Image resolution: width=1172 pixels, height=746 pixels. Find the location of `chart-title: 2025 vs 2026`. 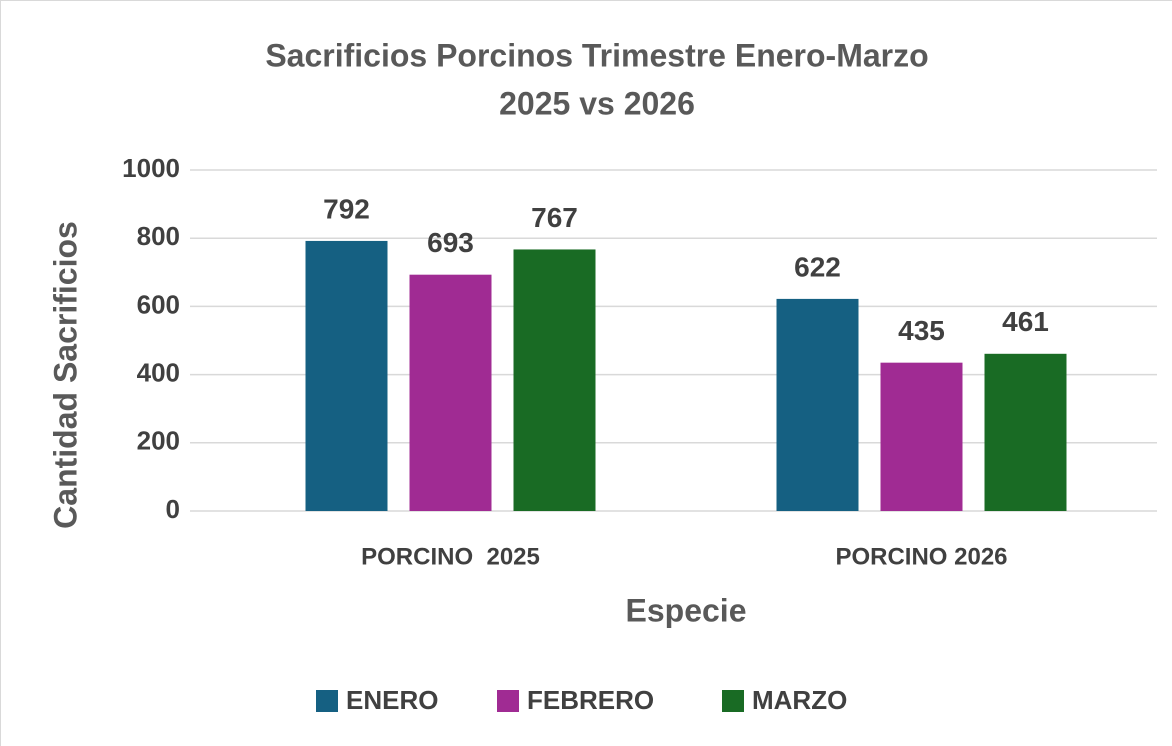

chart-title: 2025 vs 2026 is located at coordinates (597, 103).